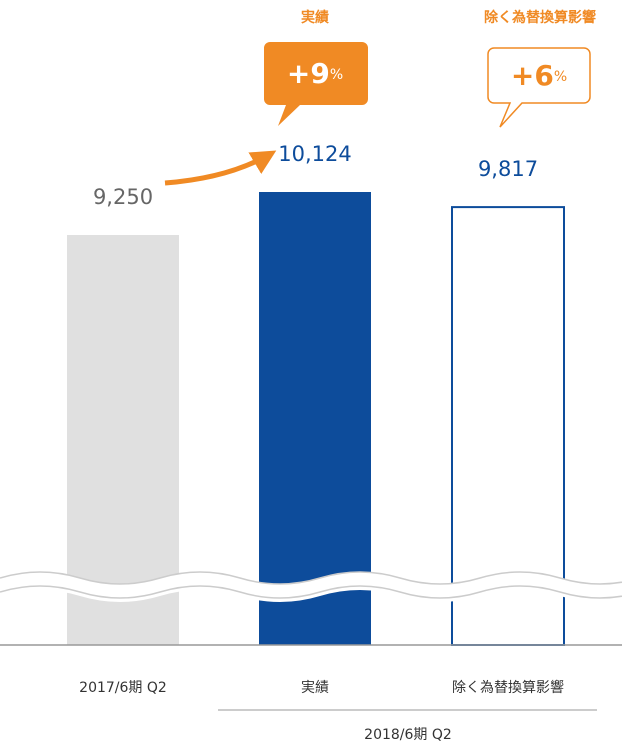  Describe the element at coordinates (508, 169) in the screenshot. I see `value-label: 9,817` at that location.